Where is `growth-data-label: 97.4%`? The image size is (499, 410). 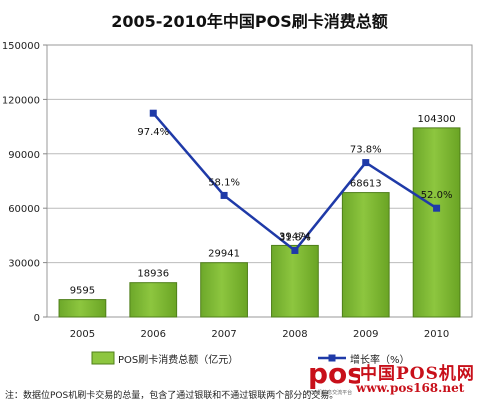 growth-data-label: 97.4% is located at coordinates (153, 132).